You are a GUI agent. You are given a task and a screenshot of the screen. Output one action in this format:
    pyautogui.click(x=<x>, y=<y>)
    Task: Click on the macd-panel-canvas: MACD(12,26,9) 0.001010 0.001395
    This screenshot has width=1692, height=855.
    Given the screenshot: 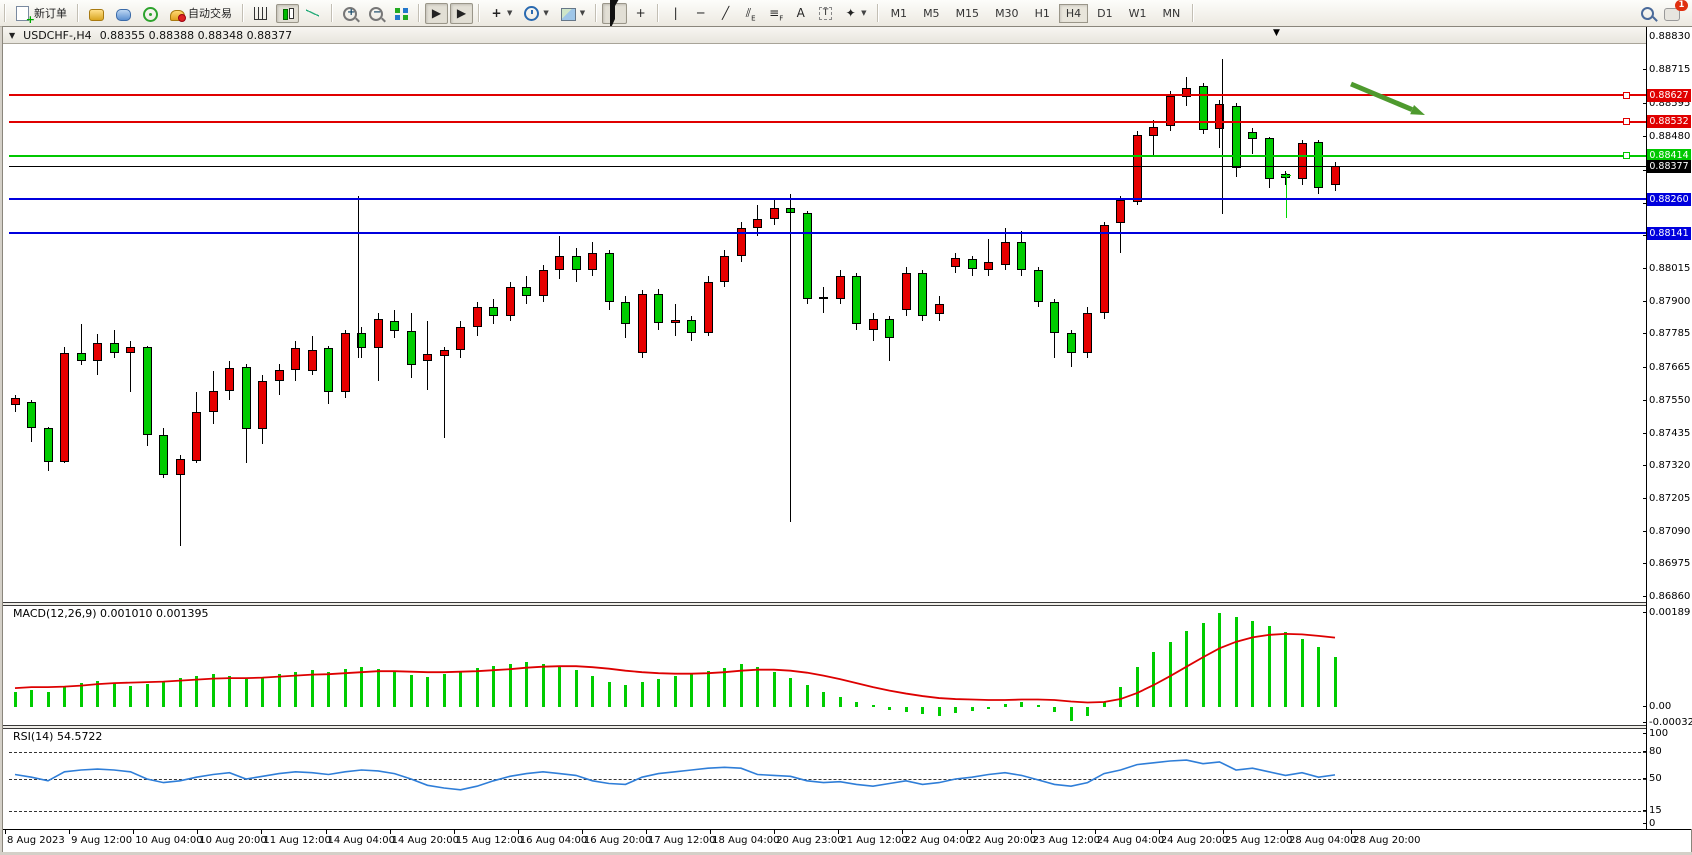 What is the action you would take?
    pyautogui.click(x=827, y=664)
    